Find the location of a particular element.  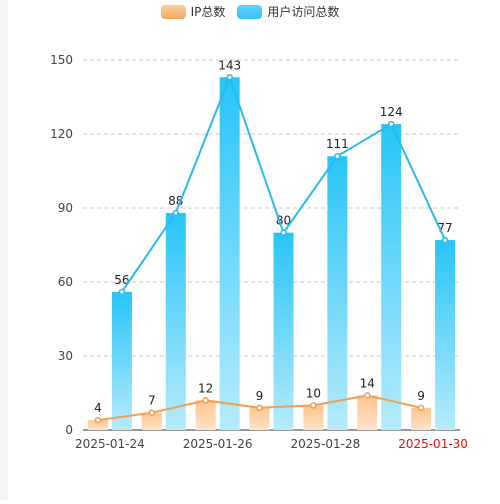

x-tick-label: 2025-01-24 is located at coordinates (110, 444).